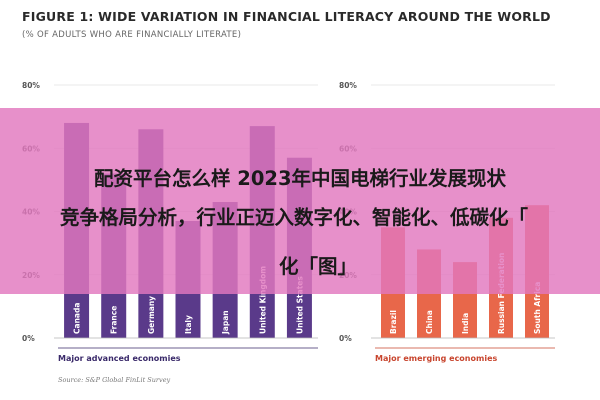 This screenshot has width=600, height=400. What do you see at coordinates (299, 305) in the screenshot?
I see `bar-category-label: United States` at bounding box center [299, 305].